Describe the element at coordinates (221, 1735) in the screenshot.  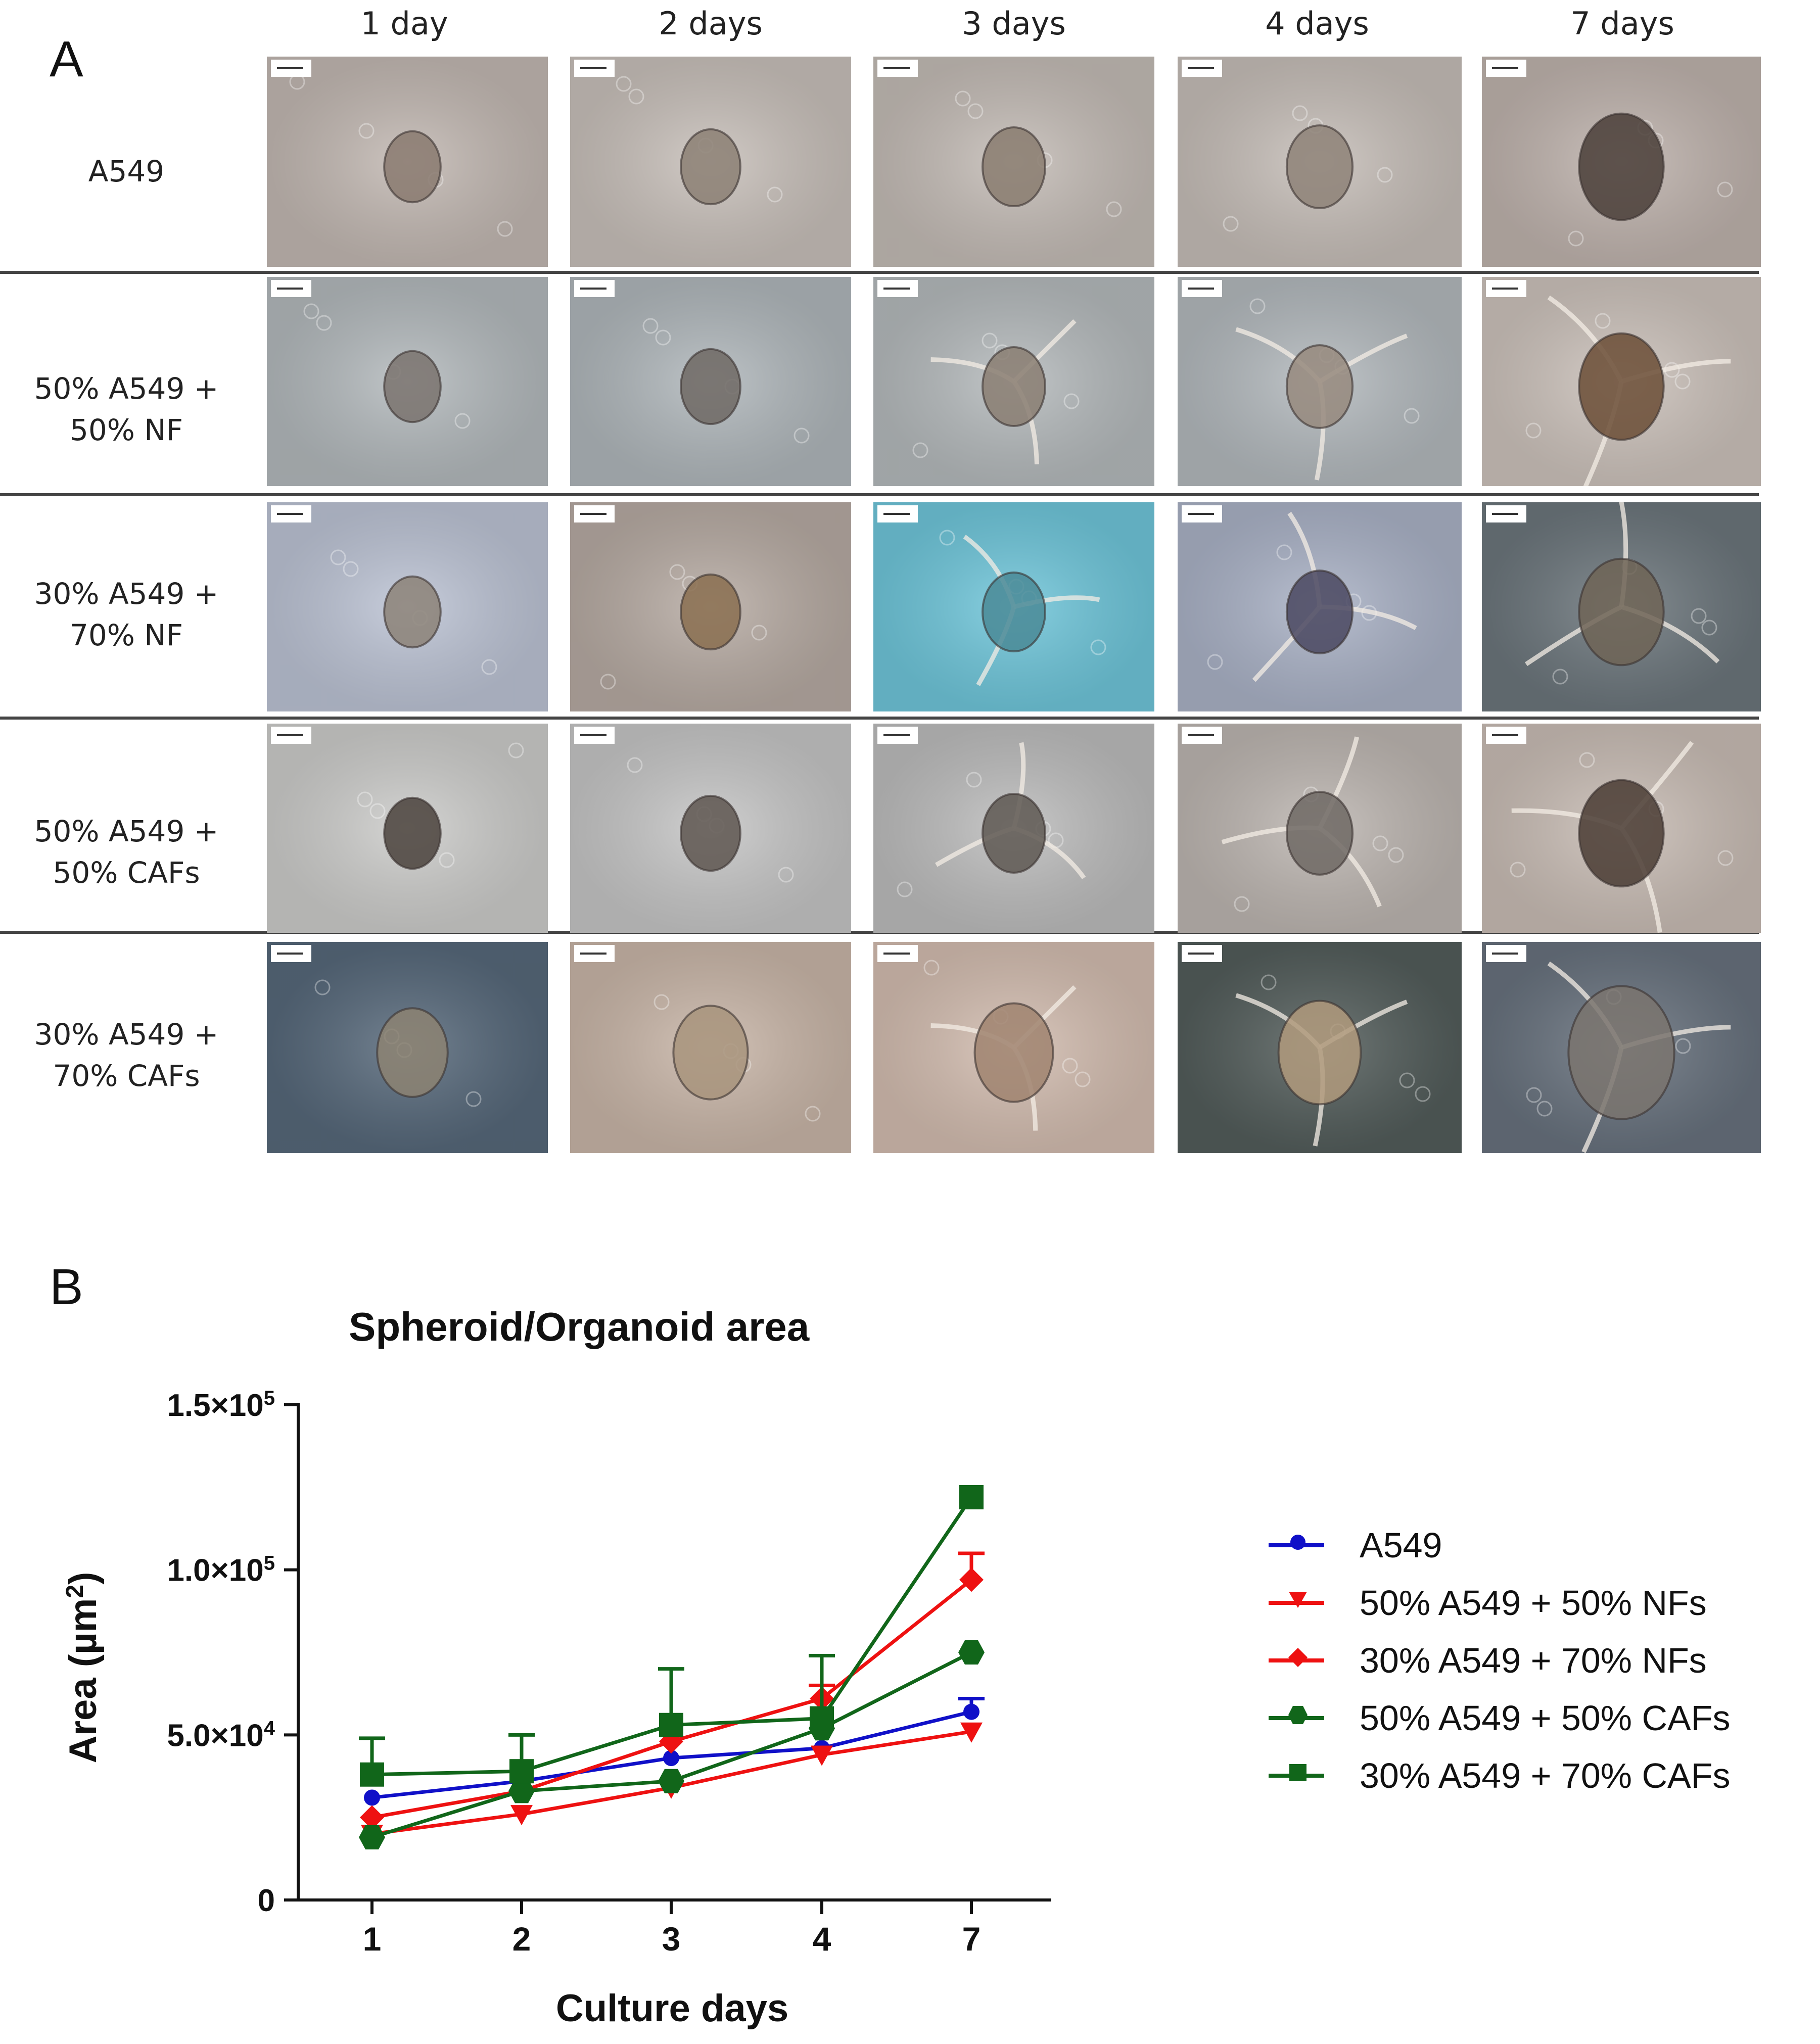
I see `y-tick-label: 5.0×104` at that location.